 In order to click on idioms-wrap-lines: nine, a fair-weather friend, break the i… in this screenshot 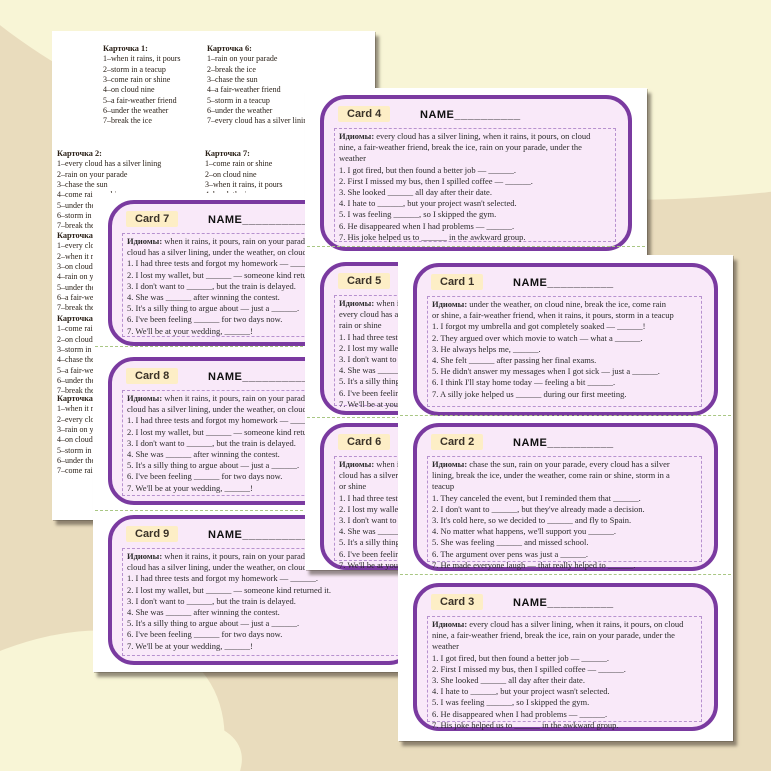, I will do `click(475, 153)`.